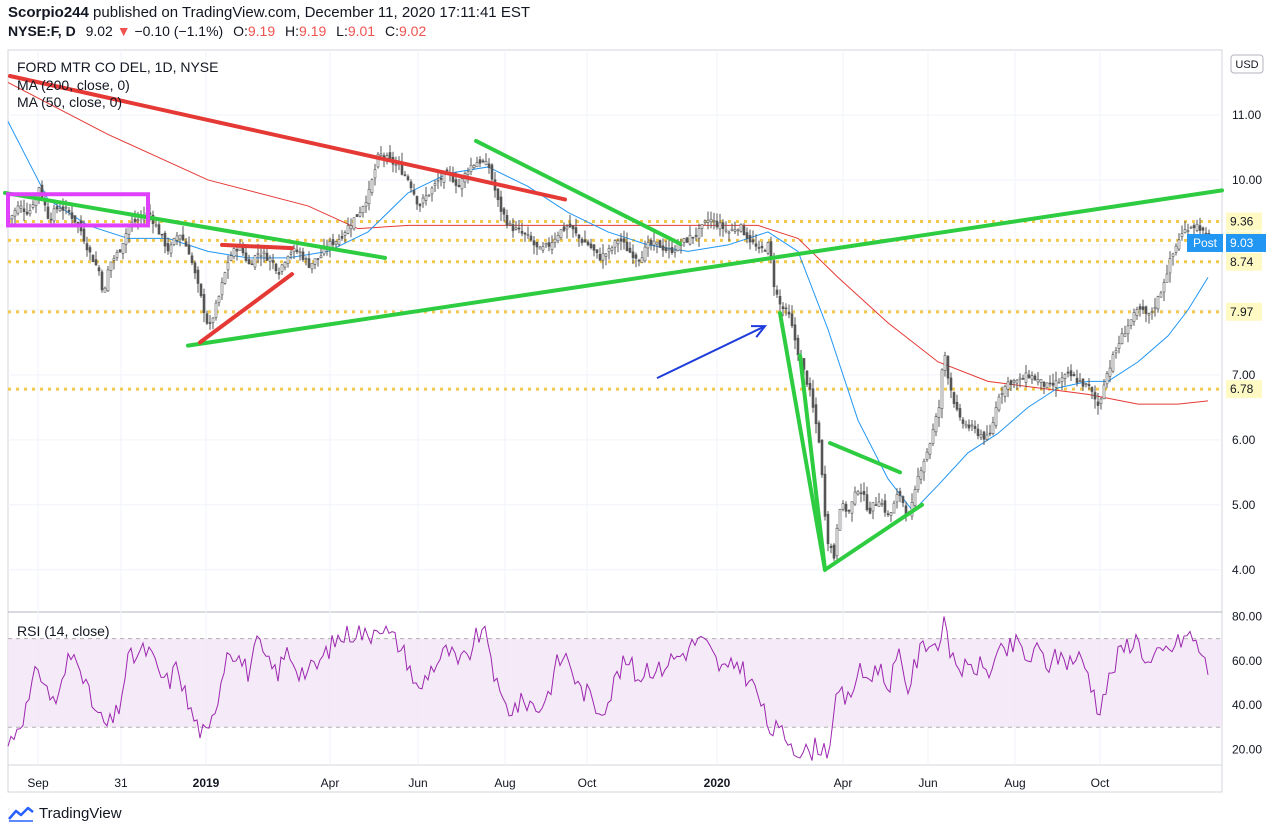 The height and width of the screenshot is (836, 1280). What do you see at coordinates (78, 210) in the screenshot?
I see `highlight-rectangle` at bounding box center [78, 210].